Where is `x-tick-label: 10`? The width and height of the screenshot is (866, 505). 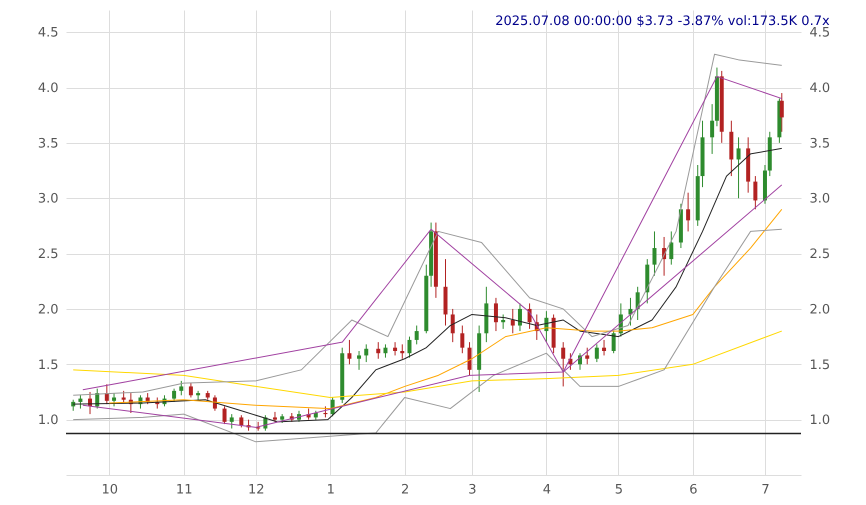
x-tick-label: 10 is located at coordinates (109, 490).